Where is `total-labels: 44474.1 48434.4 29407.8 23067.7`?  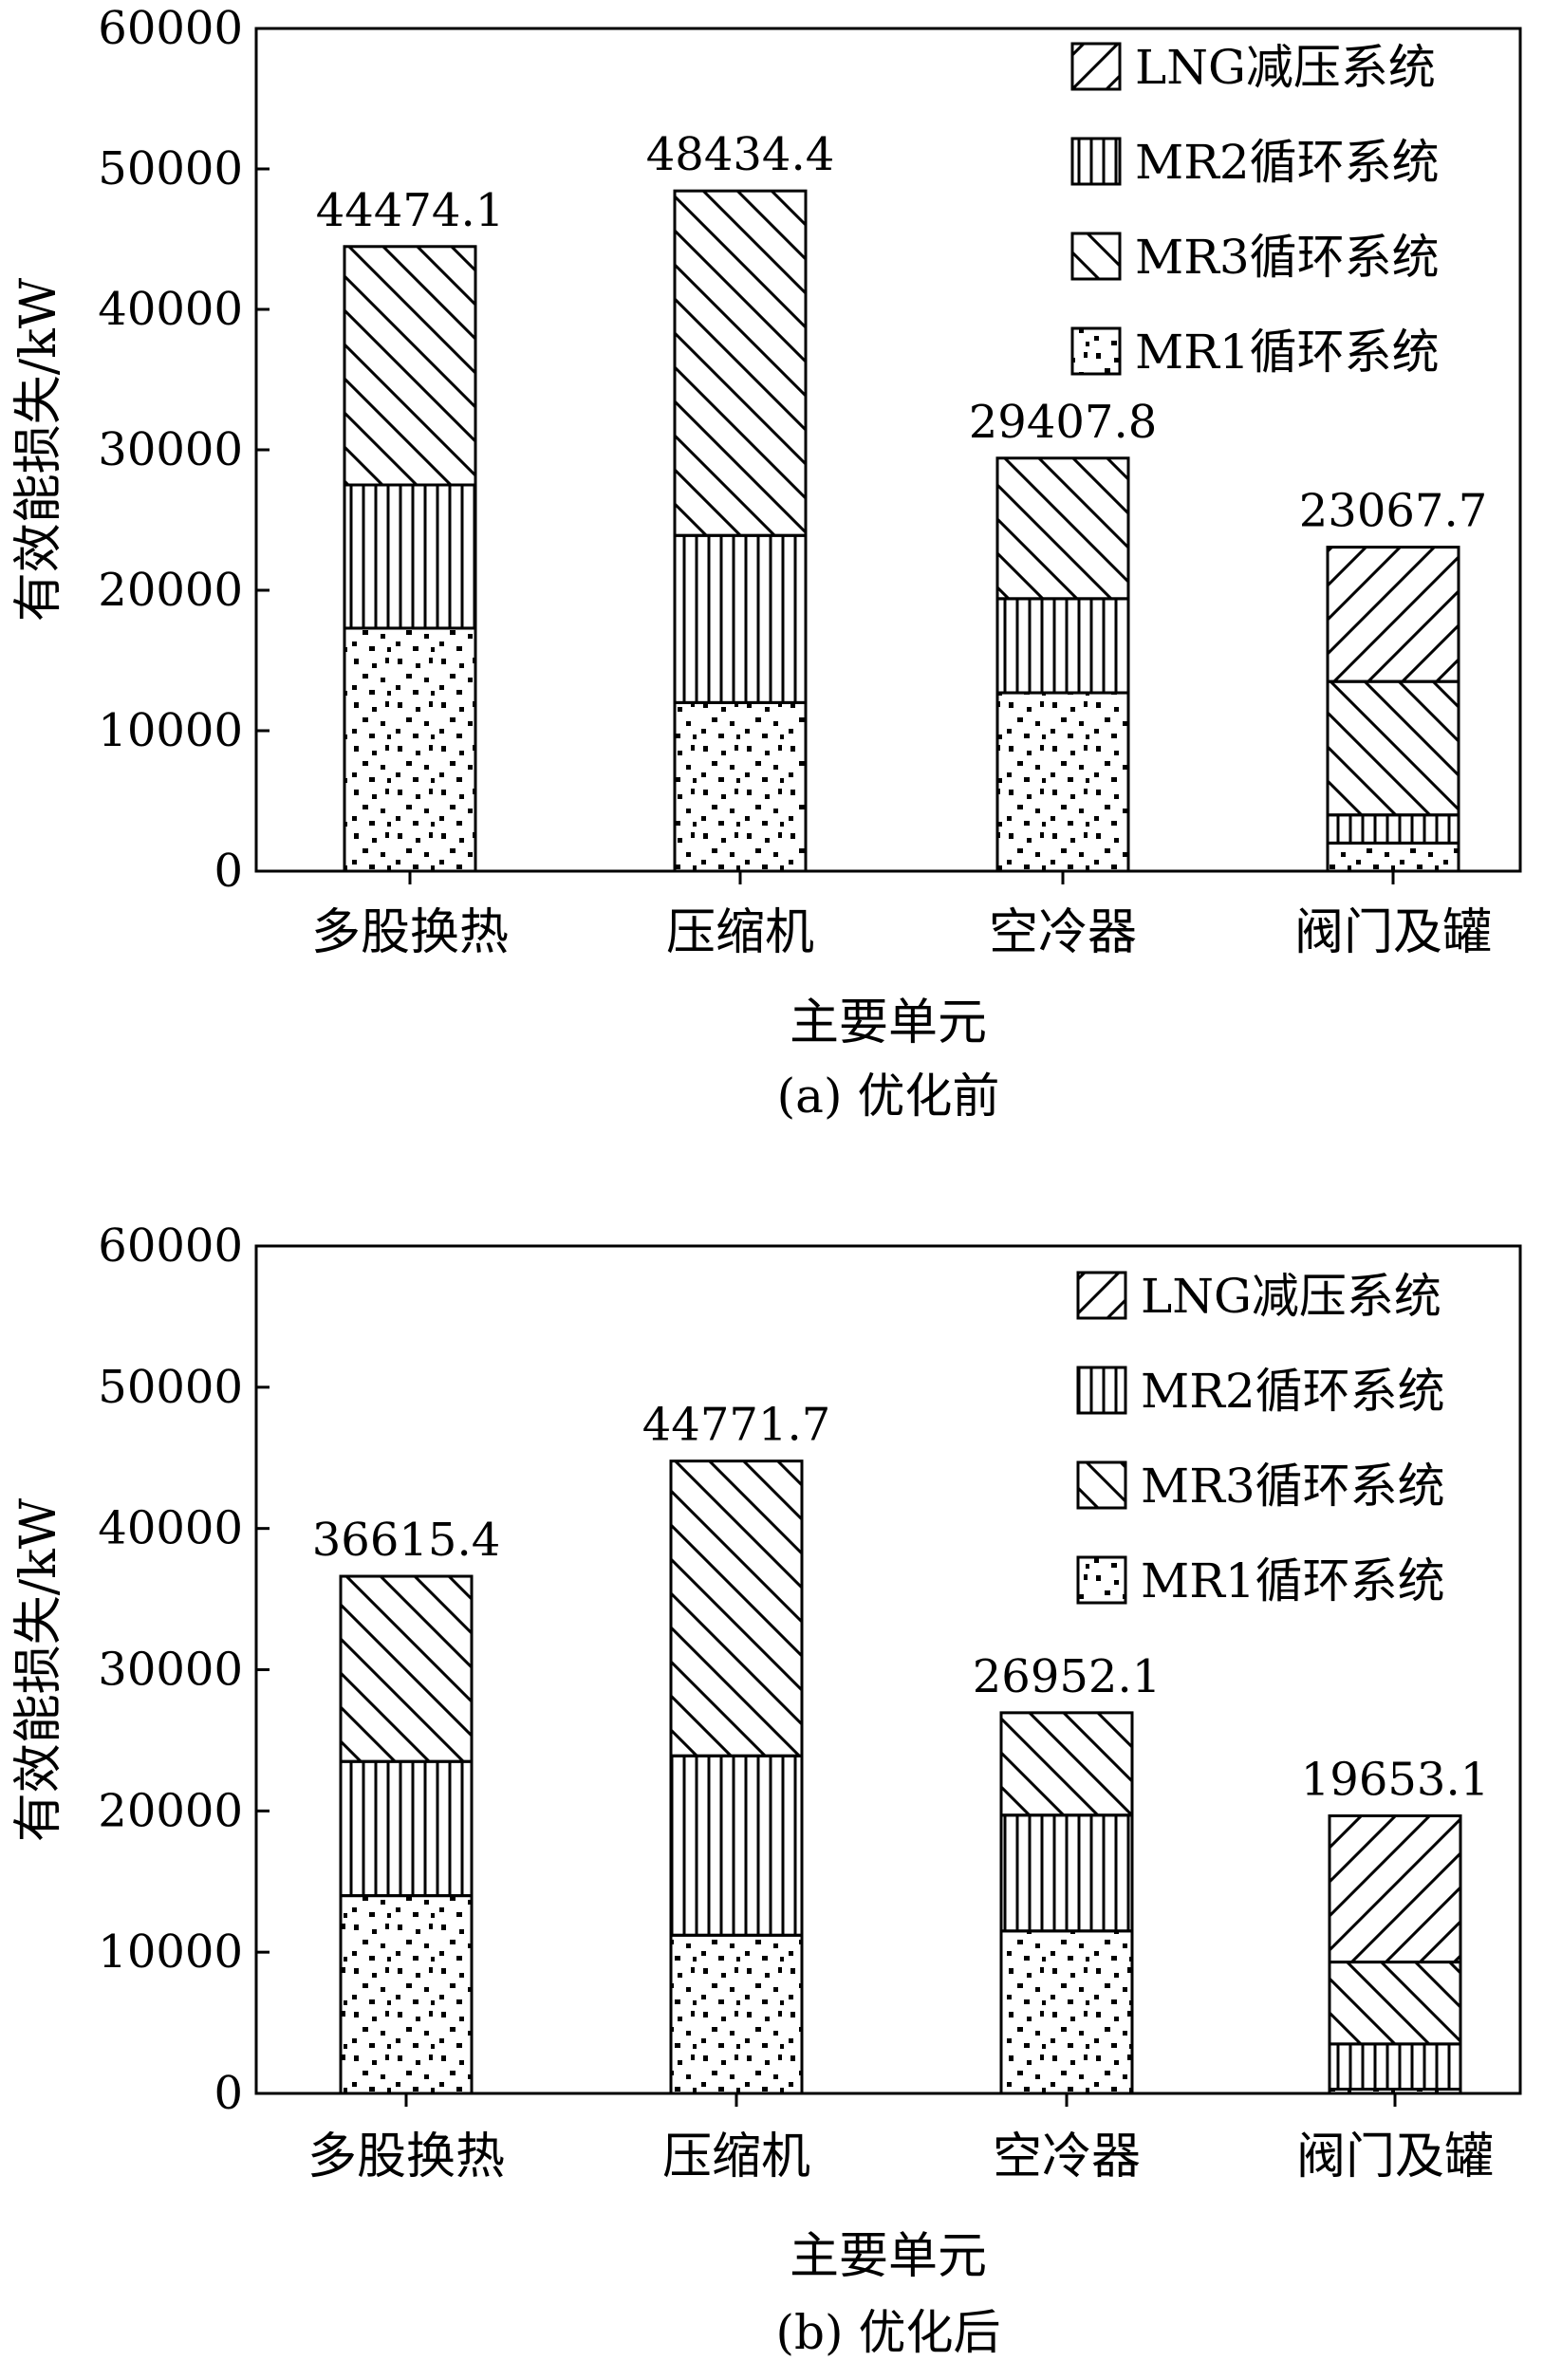 total-labels: 44474.1 48434.4 29407.8 23067.7 is located at coordinates (902, 332).